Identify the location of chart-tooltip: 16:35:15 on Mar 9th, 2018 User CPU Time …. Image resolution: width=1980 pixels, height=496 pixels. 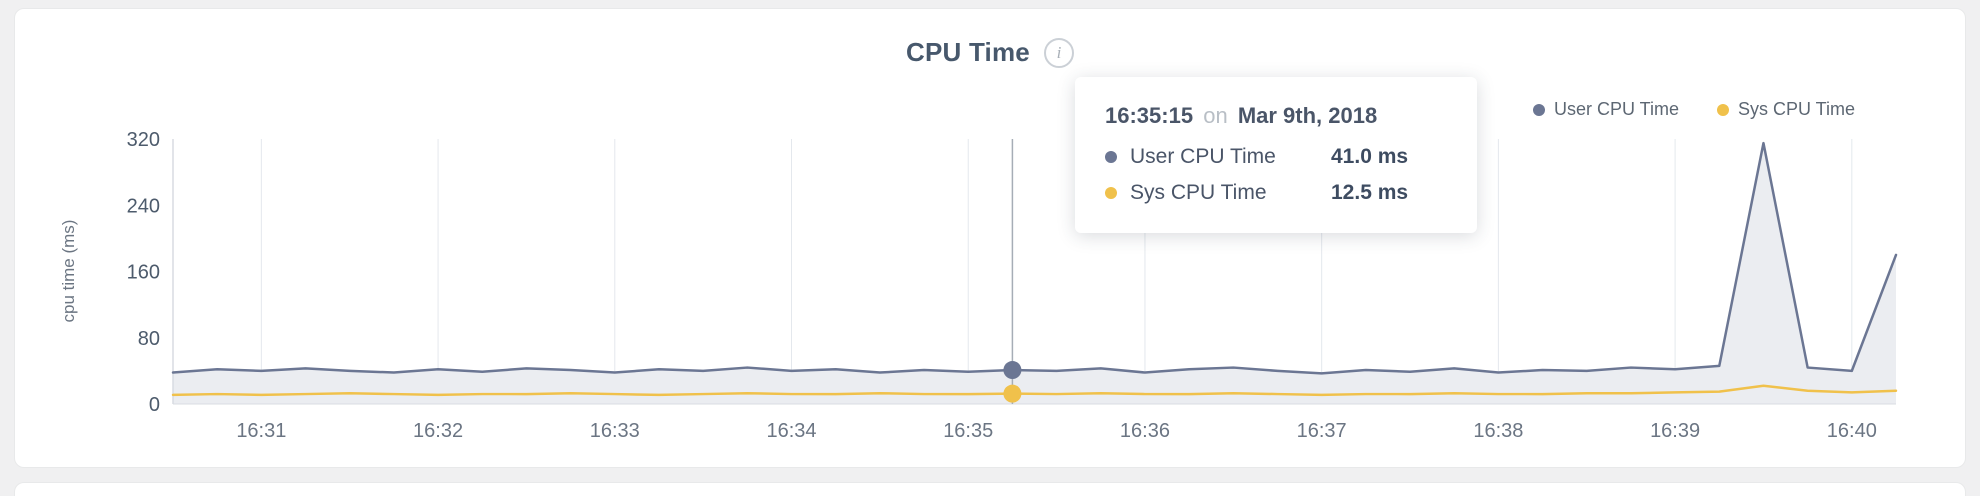
(1276, 155).